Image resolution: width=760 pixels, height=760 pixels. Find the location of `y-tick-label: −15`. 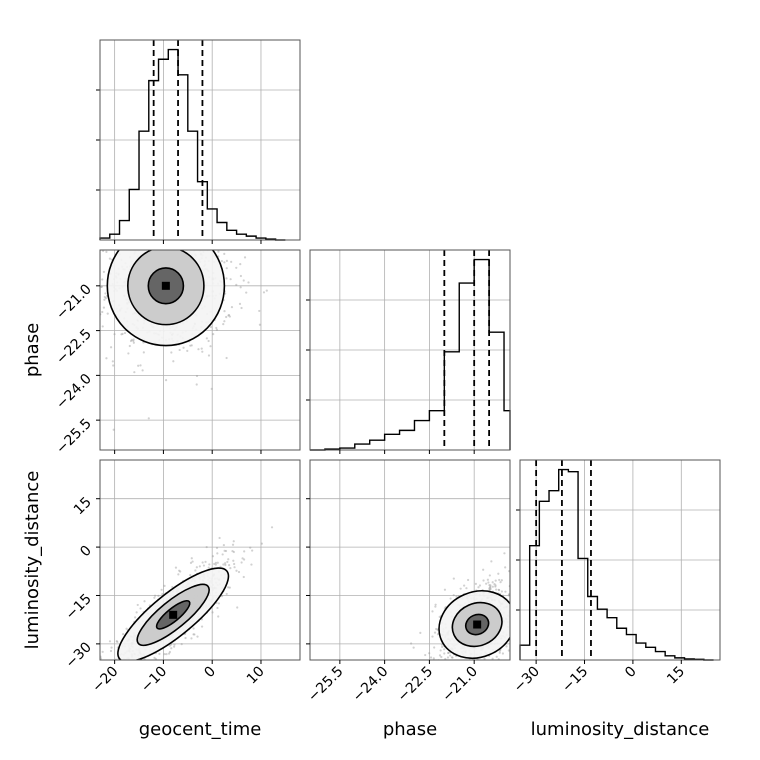

y-tick-label: −15 is located at coordinates (79, 607).